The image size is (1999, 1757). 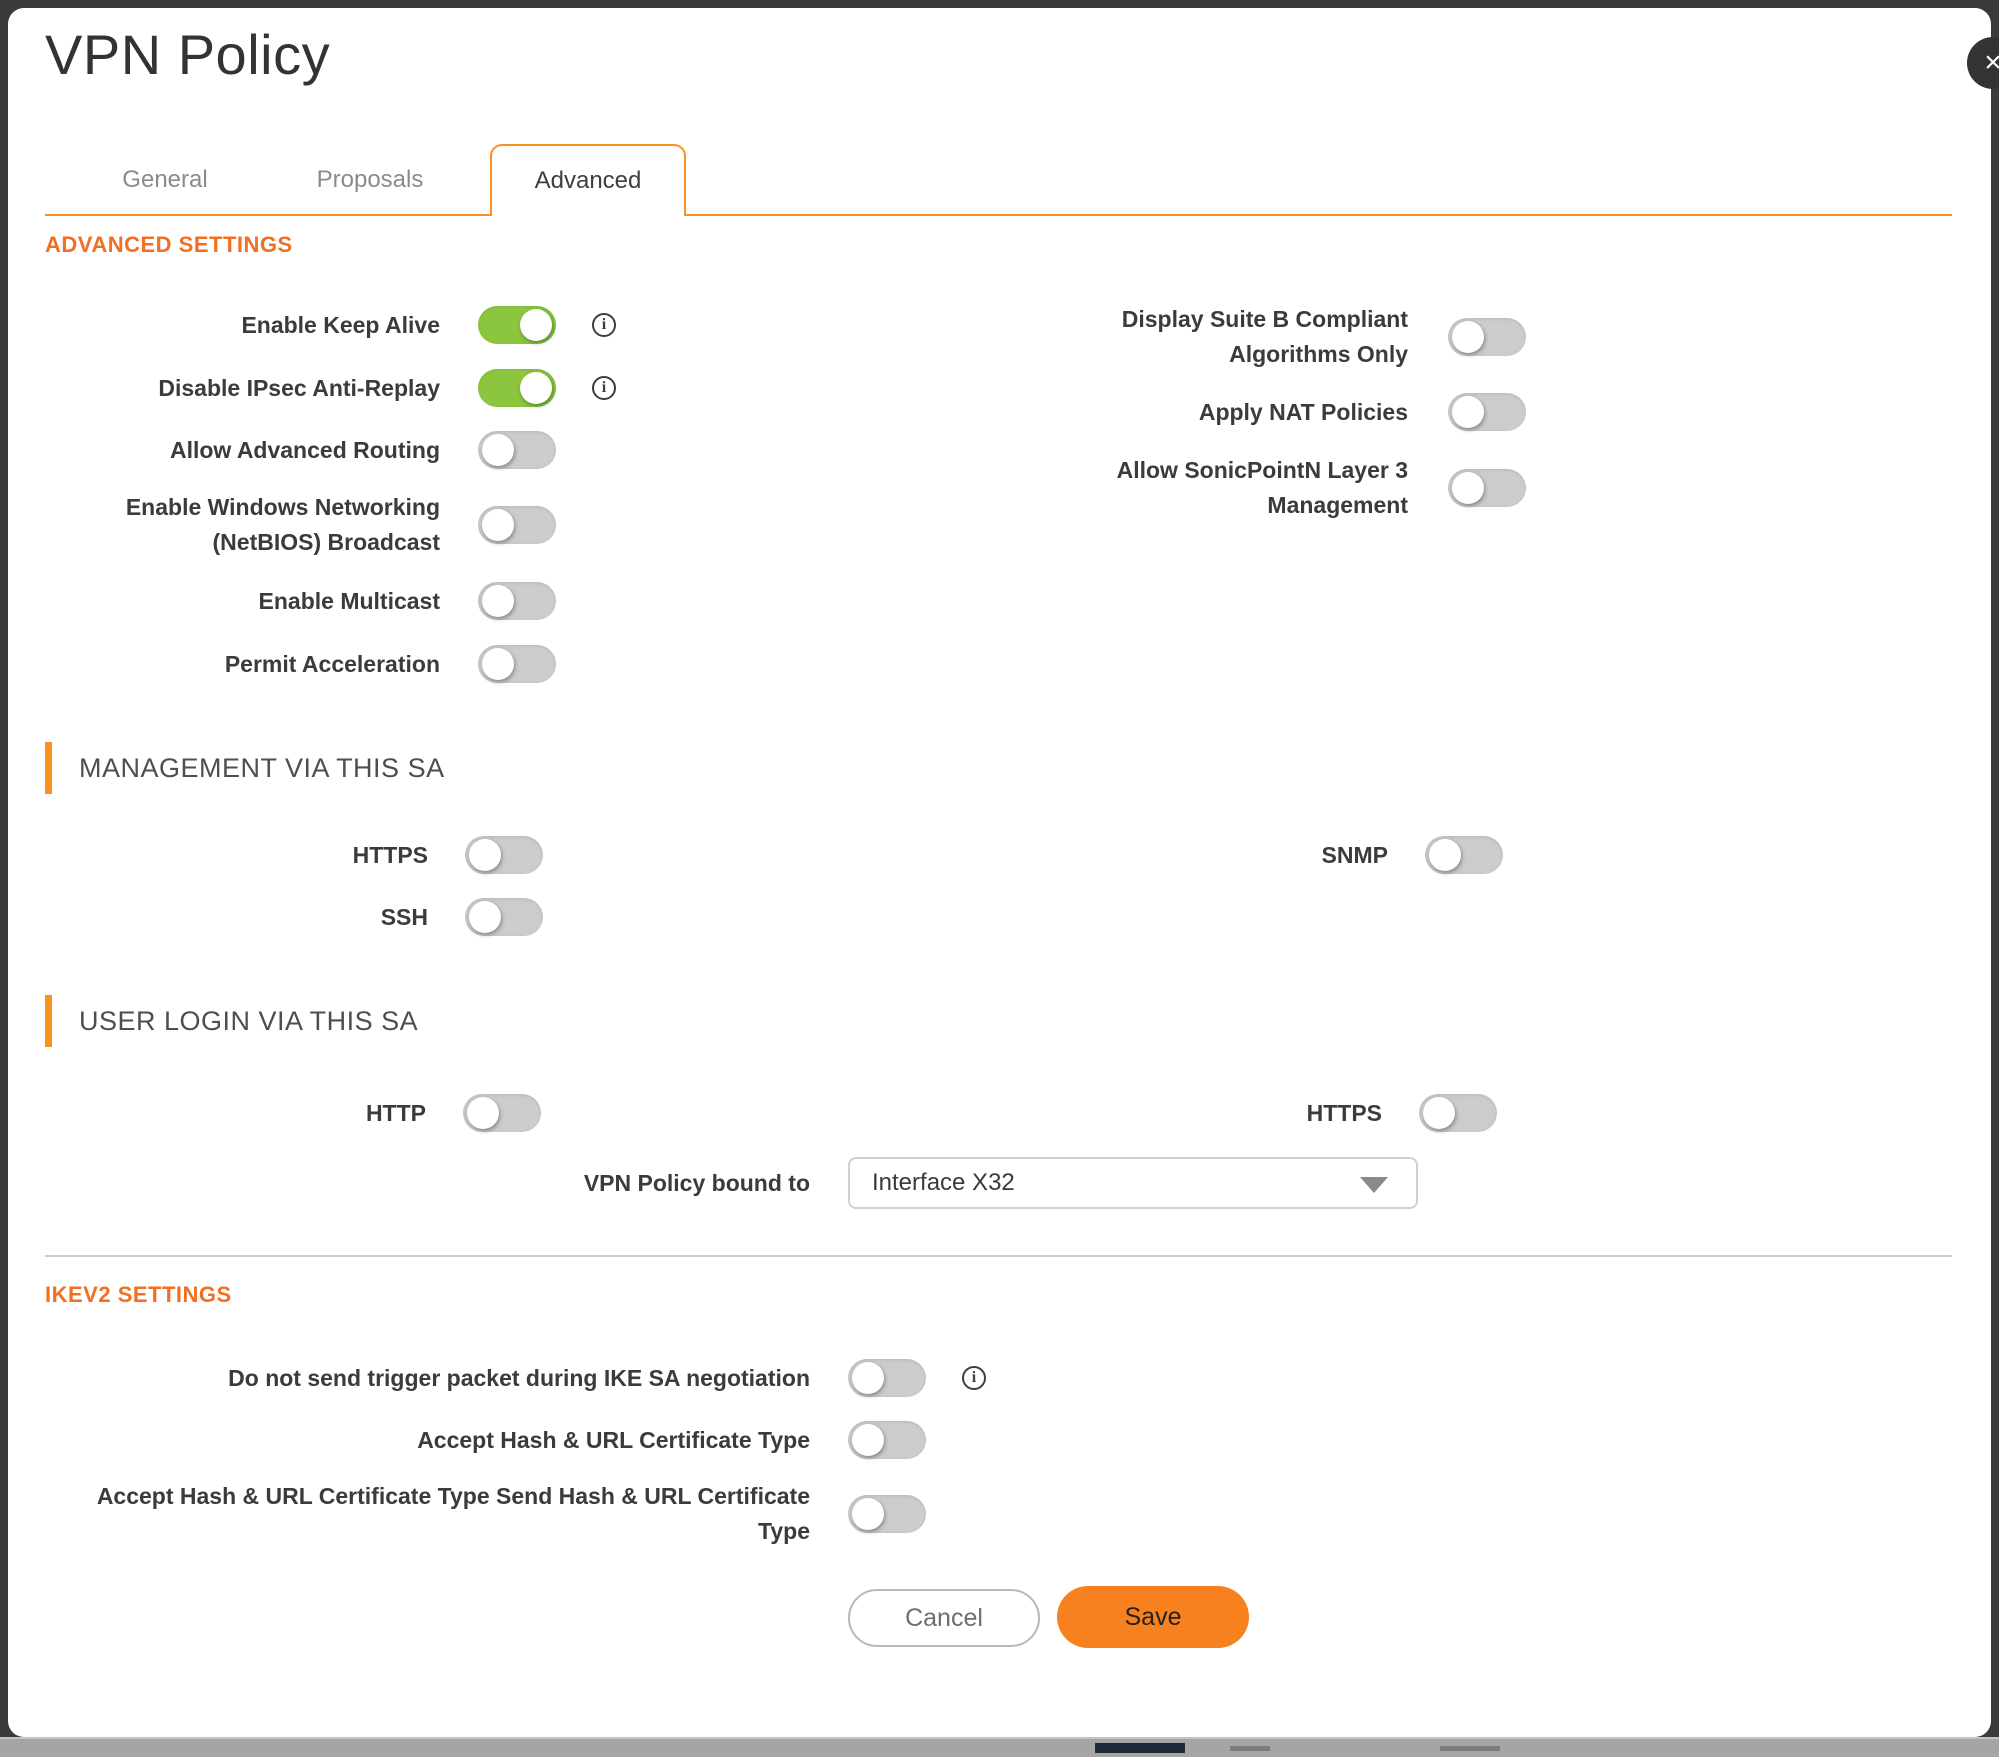 I want to click on no-trigger-packet-toggle, so click(x=887, y=1378).